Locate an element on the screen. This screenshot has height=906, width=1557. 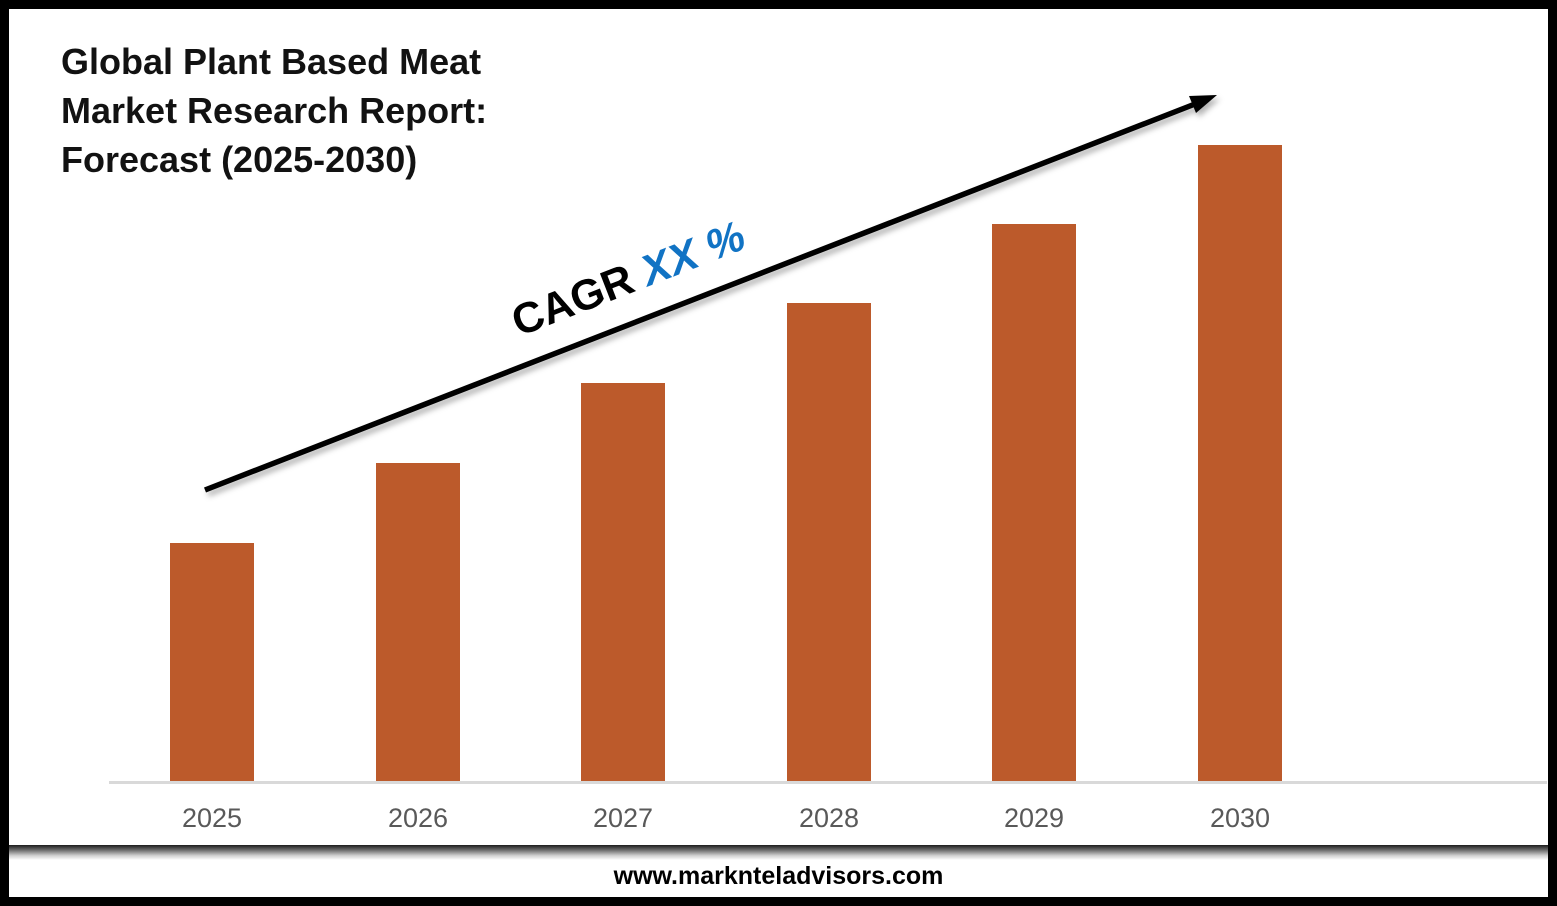
chart-title-line-1: Global Plant Based Meat is located at coordinates (271, 61).